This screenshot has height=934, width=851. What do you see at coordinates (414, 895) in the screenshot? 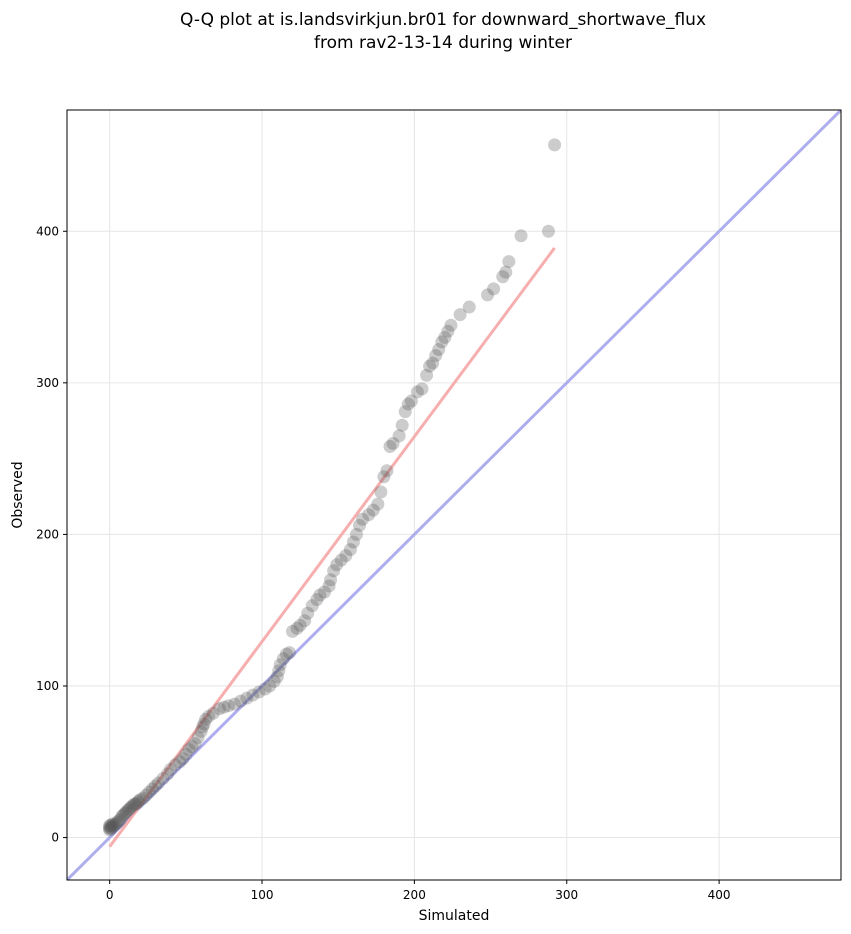
I see `x-tick-label: 200` at bounding box center [414, 895].